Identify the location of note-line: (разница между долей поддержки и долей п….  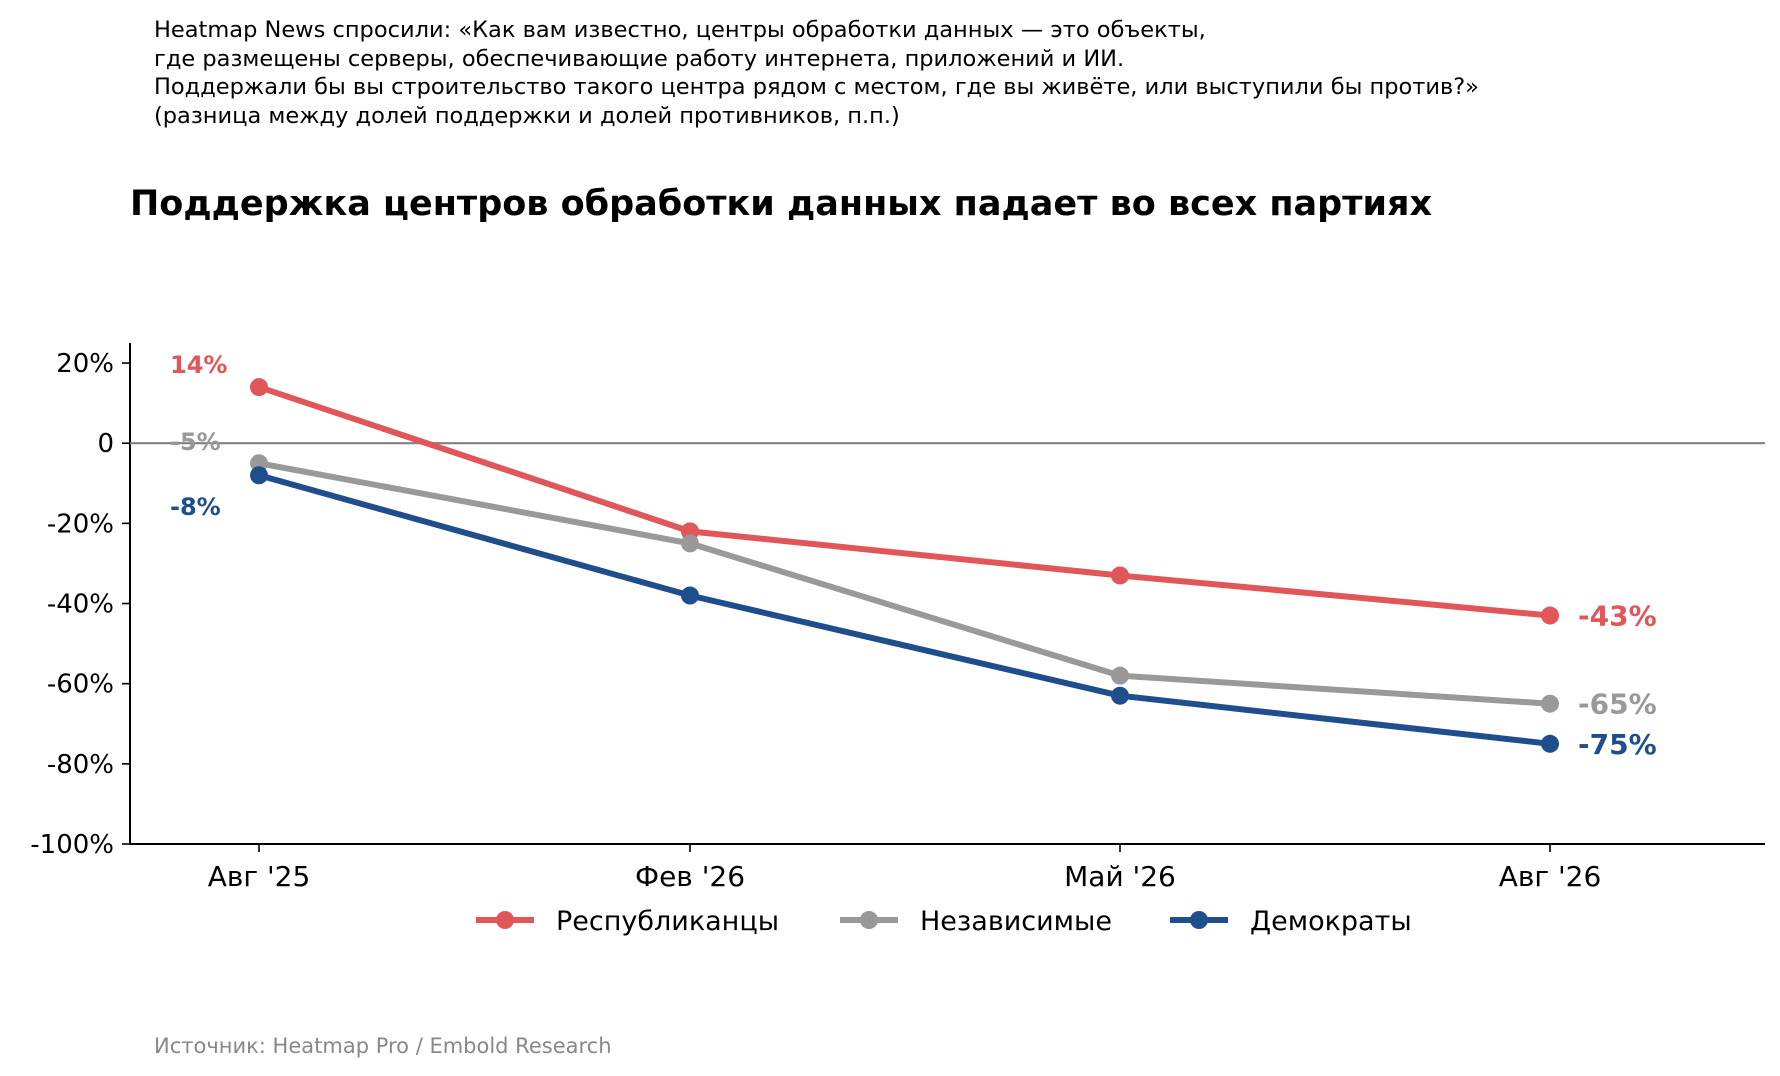
(527, 115).